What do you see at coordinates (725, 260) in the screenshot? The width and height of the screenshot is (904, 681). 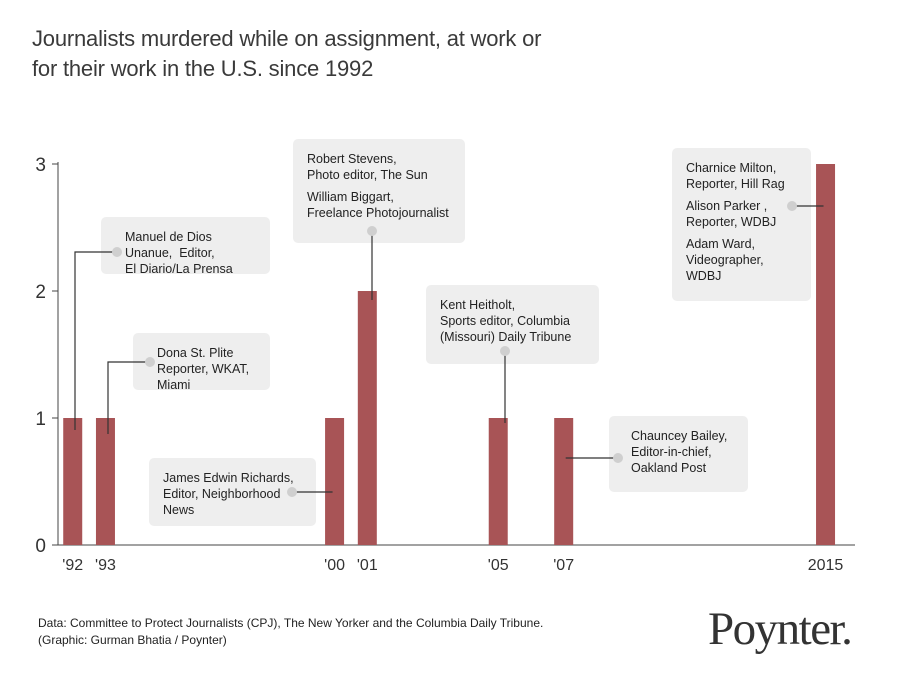 I see `annotation-line: Videographer,` at bounding box center [725, 260].